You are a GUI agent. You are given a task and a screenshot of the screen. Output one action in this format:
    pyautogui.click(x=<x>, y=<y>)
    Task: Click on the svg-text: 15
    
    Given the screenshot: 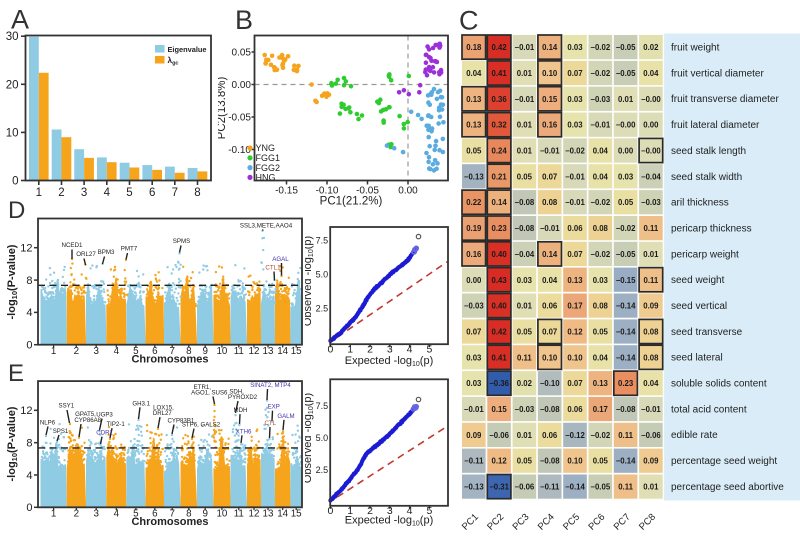 What is the action you would take?
    pyautogui.click(x=296, y=514)
    